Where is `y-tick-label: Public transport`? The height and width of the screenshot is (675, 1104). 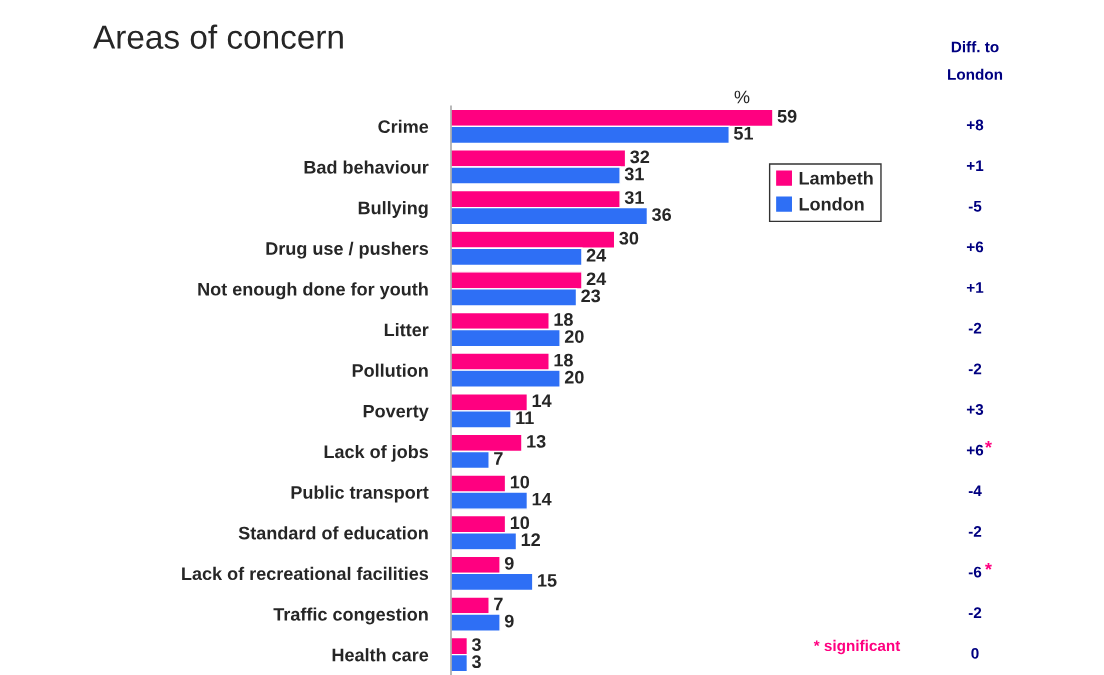
y-tick-label: Public transport is located at coordinates (360, 494).